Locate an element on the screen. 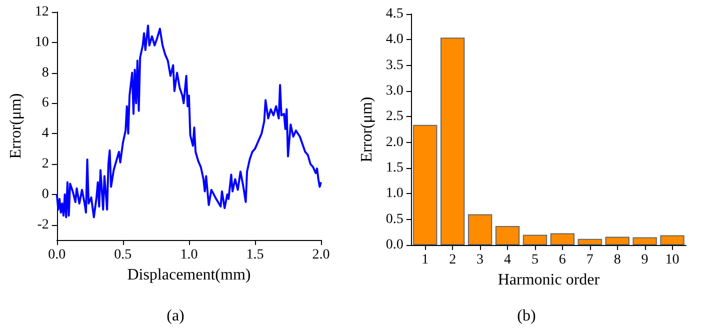 The height and width of the screenshot is (330, 702). x-tick-label: 6 is located at coordinates (562, 260).